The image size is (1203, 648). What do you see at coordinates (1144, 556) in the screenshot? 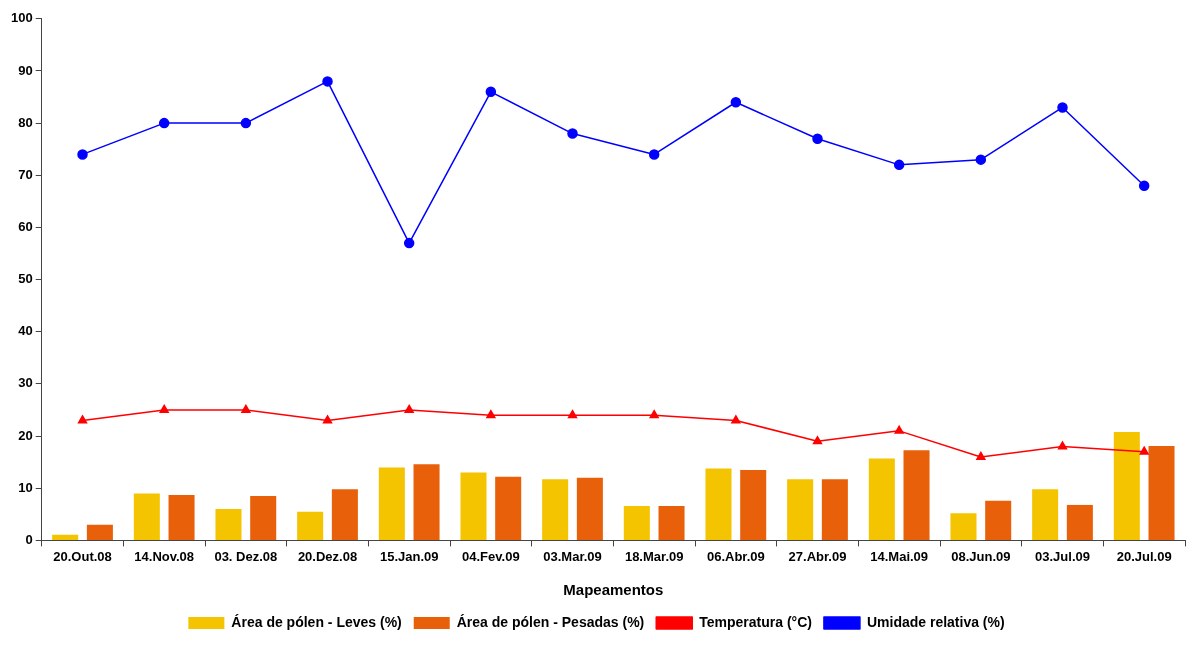
I see `x-tick-label: 20.Jul.09` at bounding box center [1144, 556].